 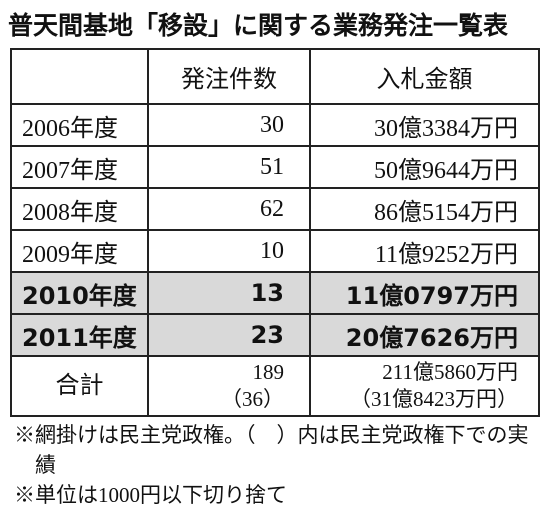 I want to click on total-amount: 211億5860万円 （31億8423万円）, so click(x=424, y=386).